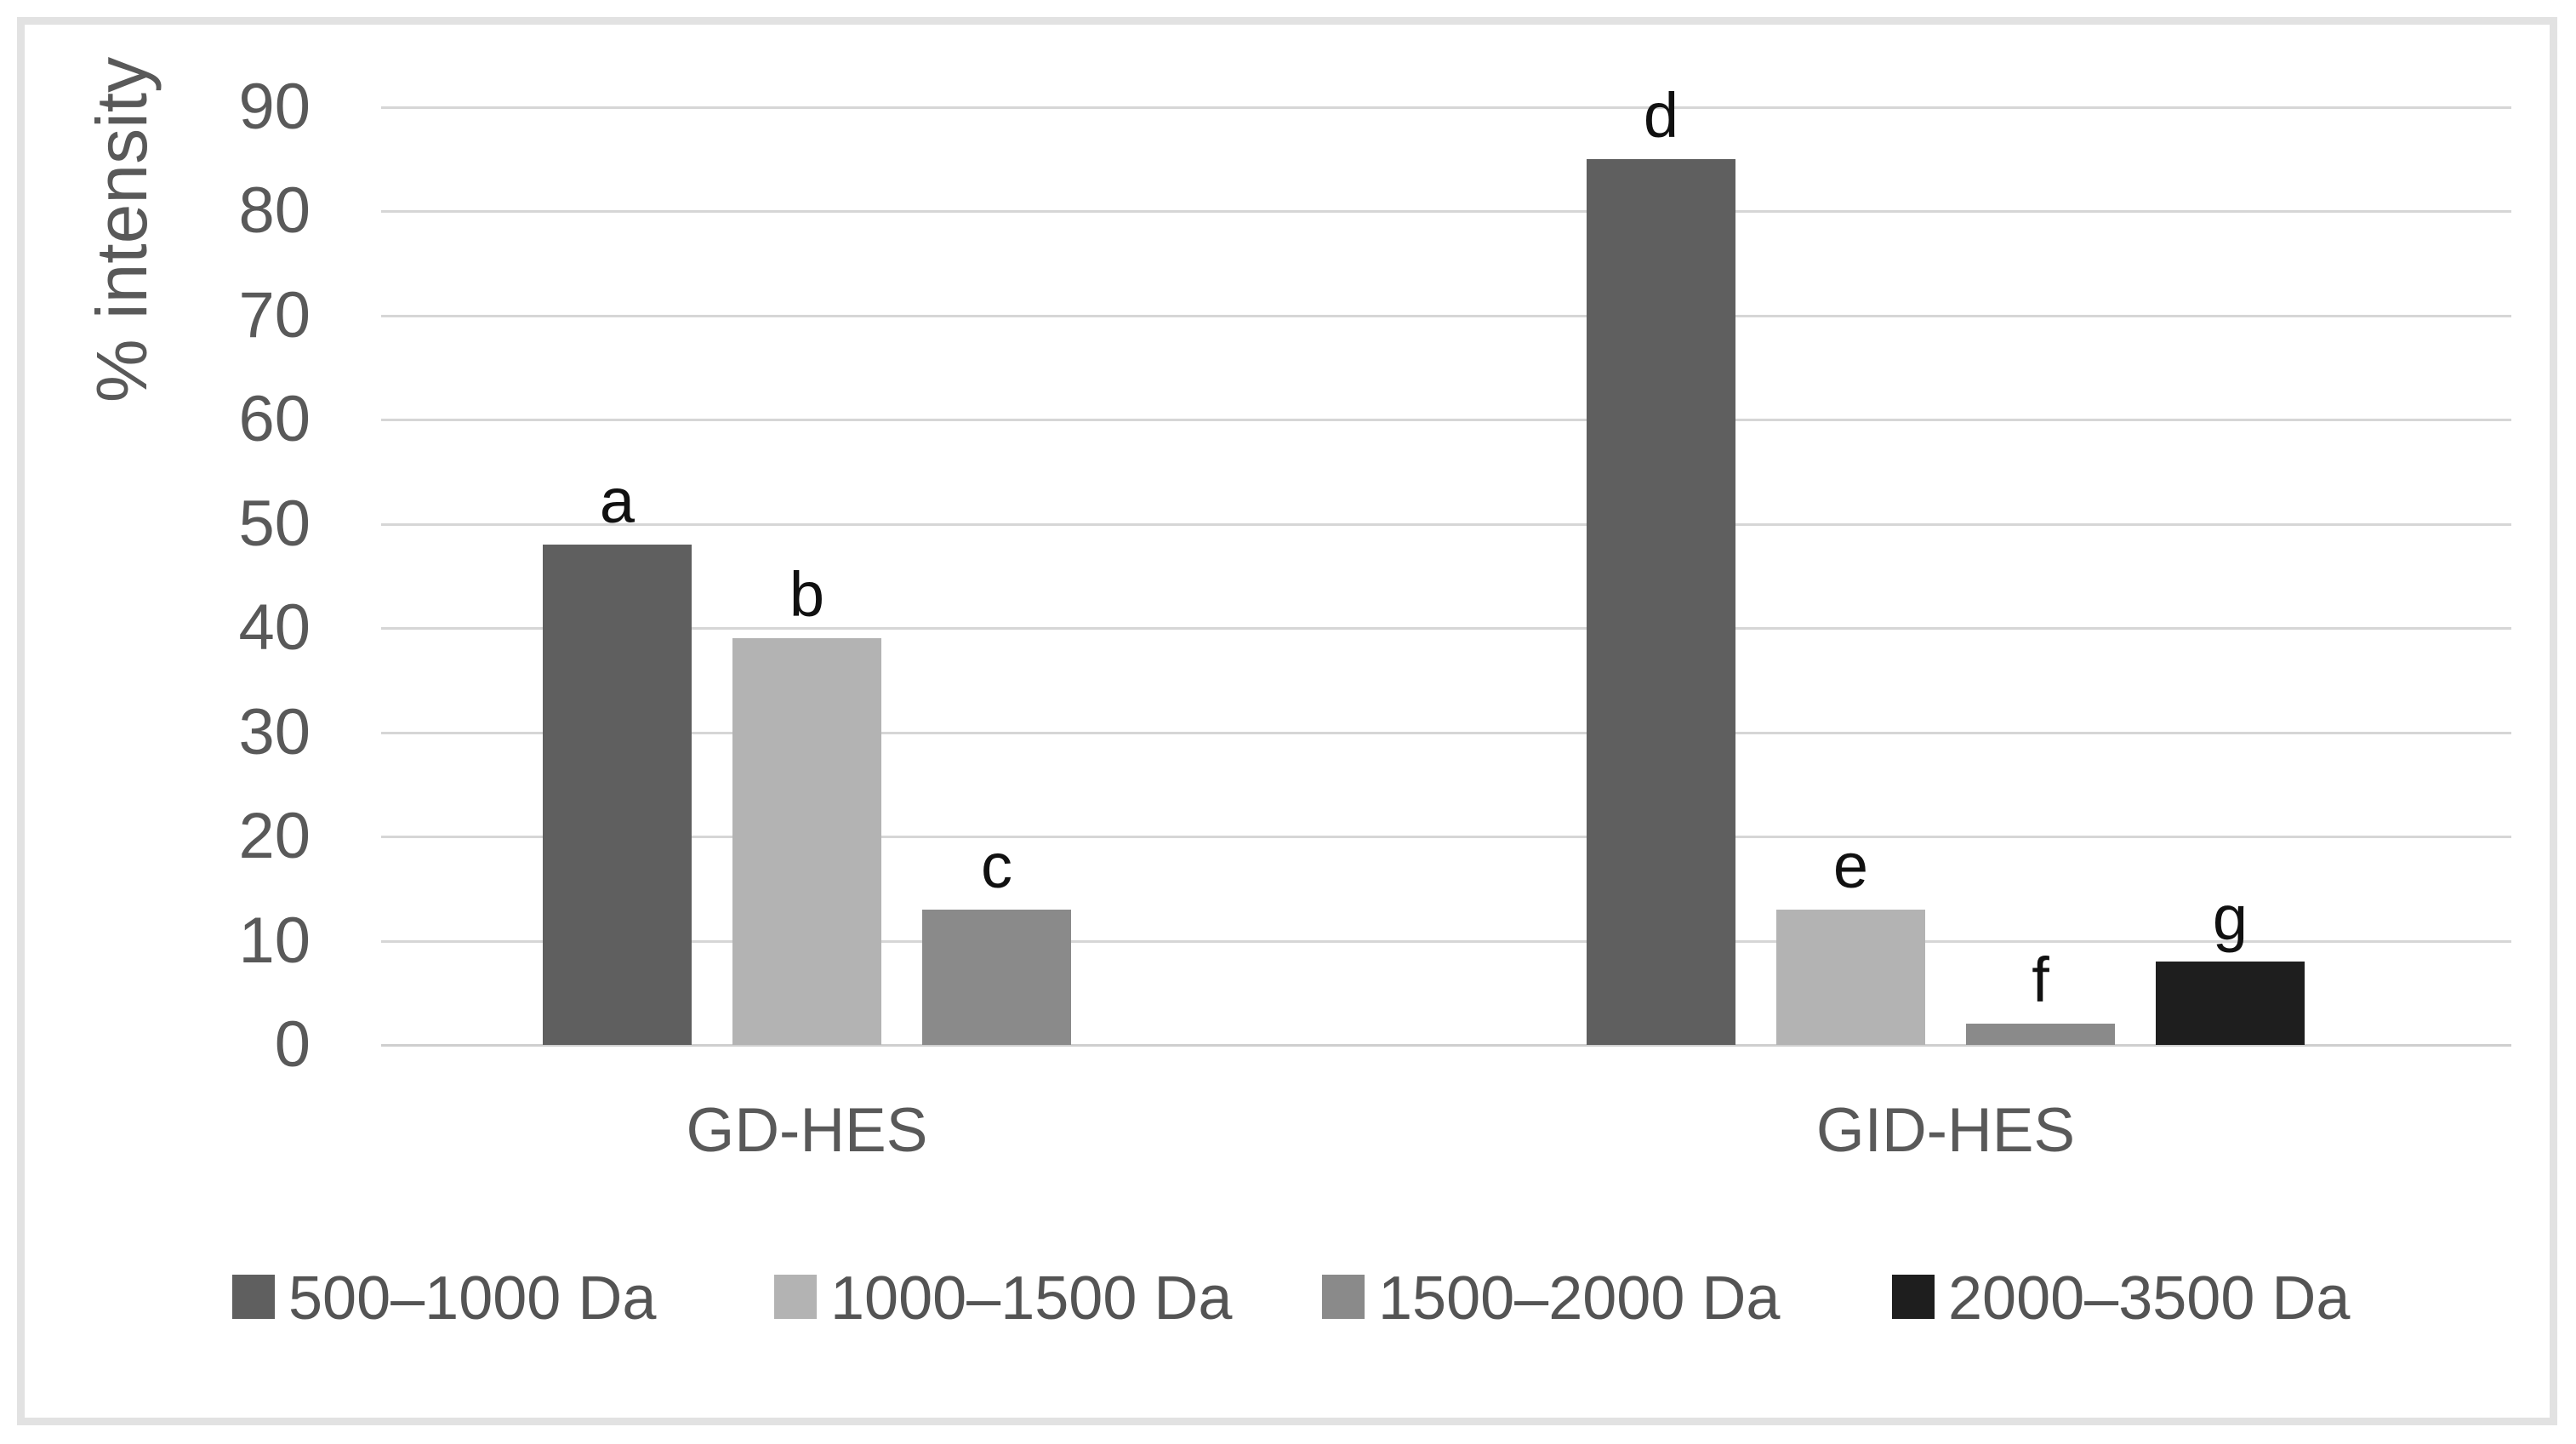 This screenshot has width=2576, height=1444. I want to click on legend-item: 1500–2000 Da, so click(1586, 1299).